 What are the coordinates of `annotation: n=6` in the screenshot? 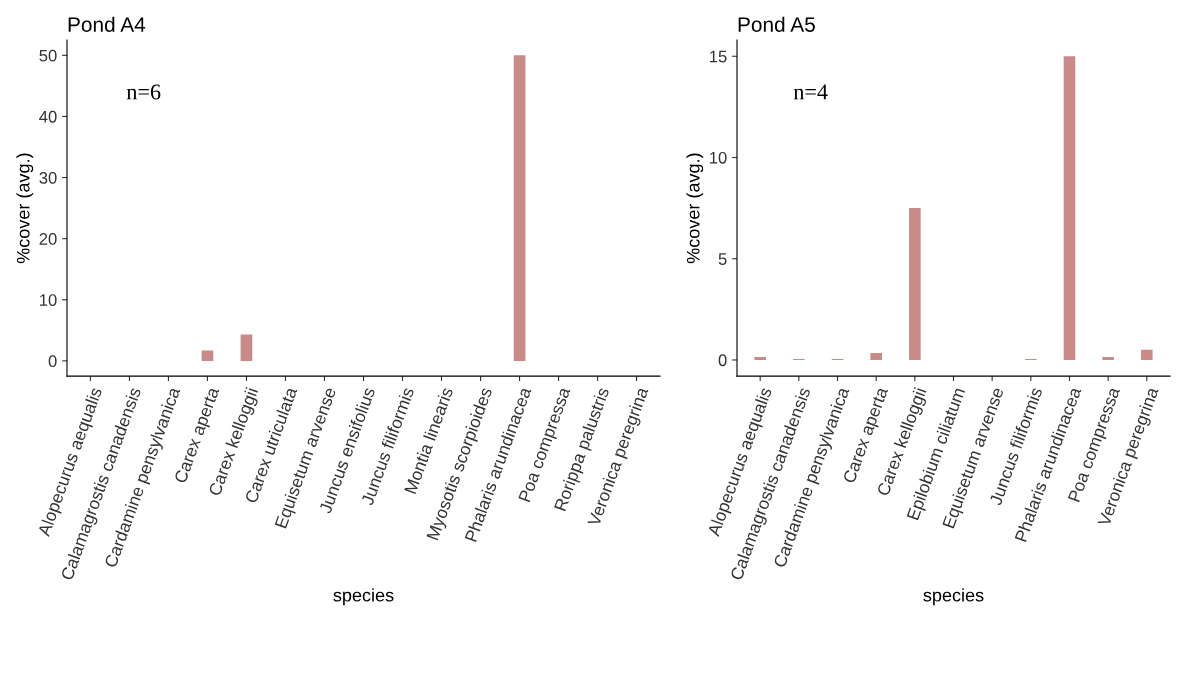 It's located at (143, 92).